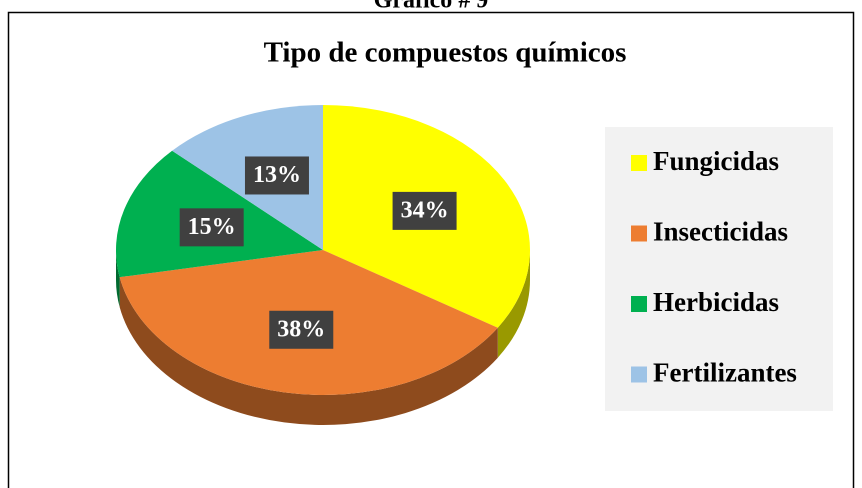 Image resolution: width=862 pixels, height=488 pixels. Describe the element at coordinates (716, 161) in the screenshot. I see `legend-label: Fungicidas` at that location.